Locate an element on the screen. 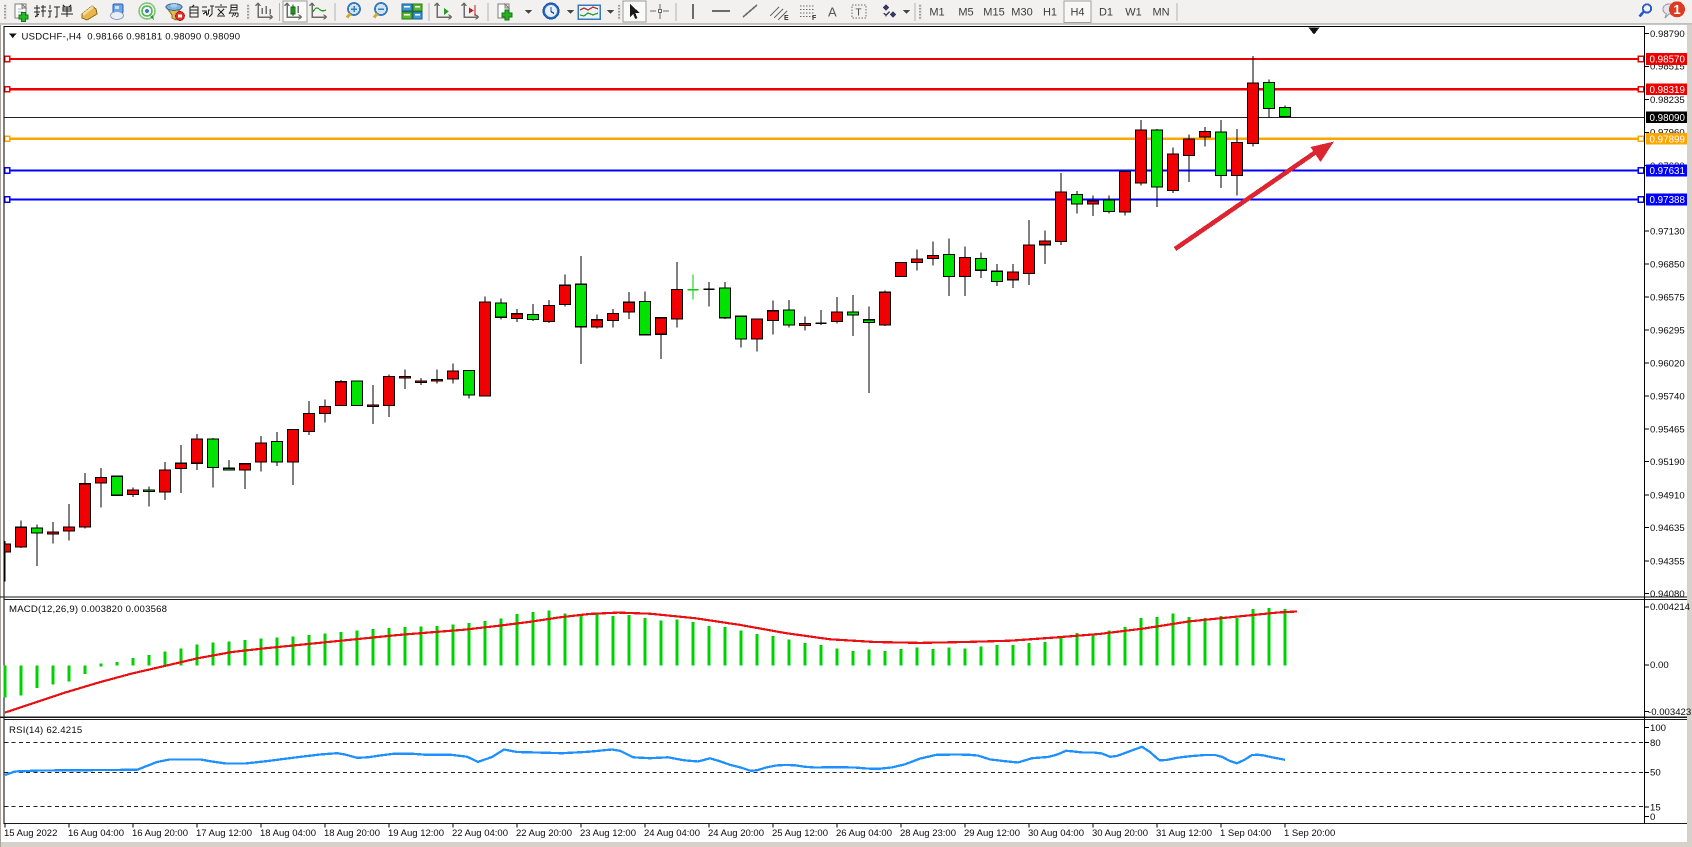  svg-text: 23 Aug 12:00 is located at coordinates (608, 833).